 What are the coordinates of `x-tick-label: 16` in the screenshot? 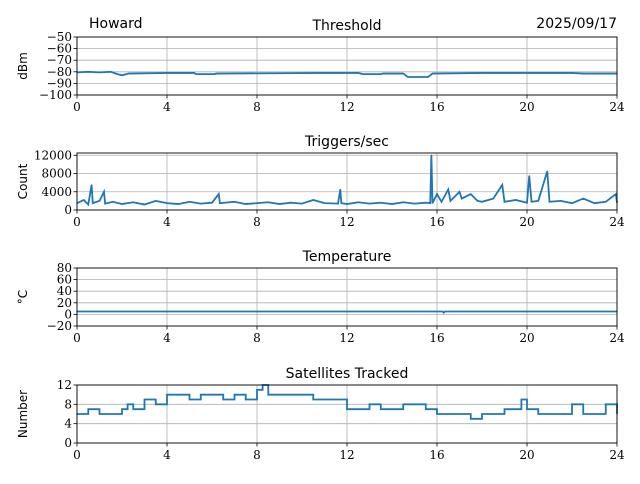 It's located at (436, 338).